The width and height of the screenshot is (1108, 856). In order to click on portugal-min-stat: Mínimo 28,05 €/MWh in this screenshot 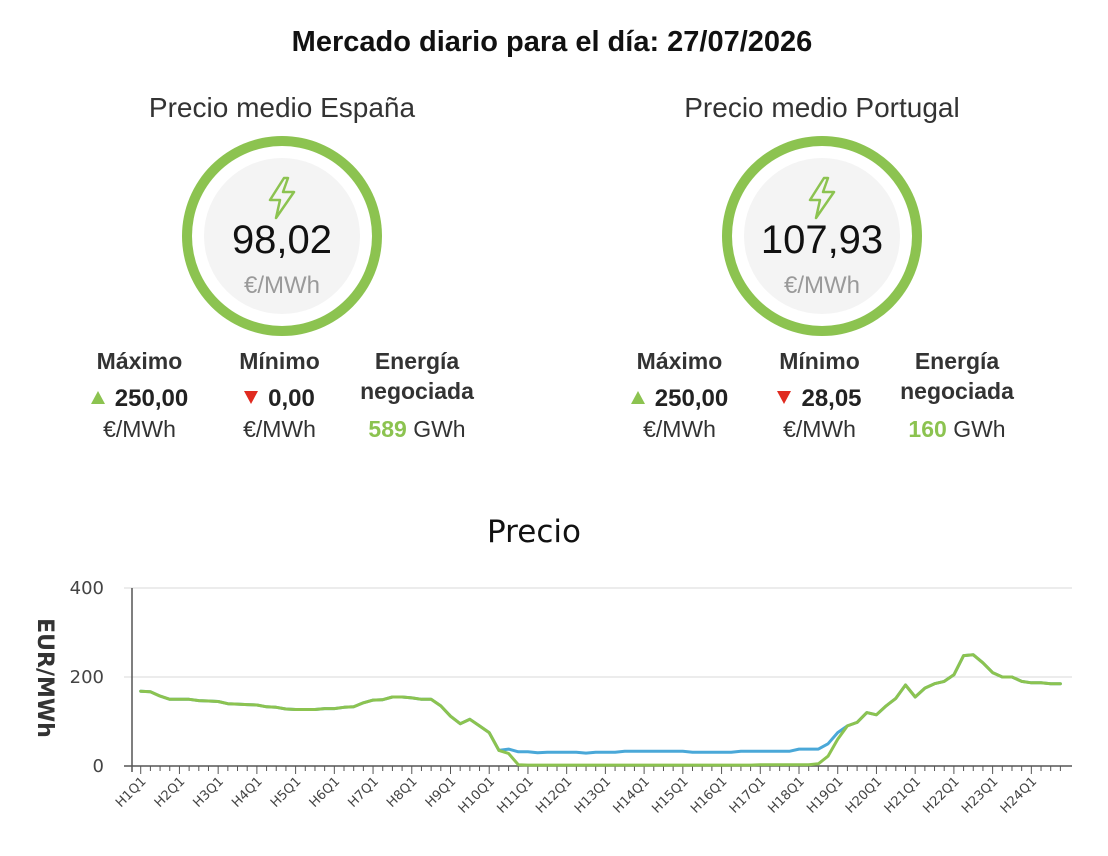, I will do `click(819, 395)`.